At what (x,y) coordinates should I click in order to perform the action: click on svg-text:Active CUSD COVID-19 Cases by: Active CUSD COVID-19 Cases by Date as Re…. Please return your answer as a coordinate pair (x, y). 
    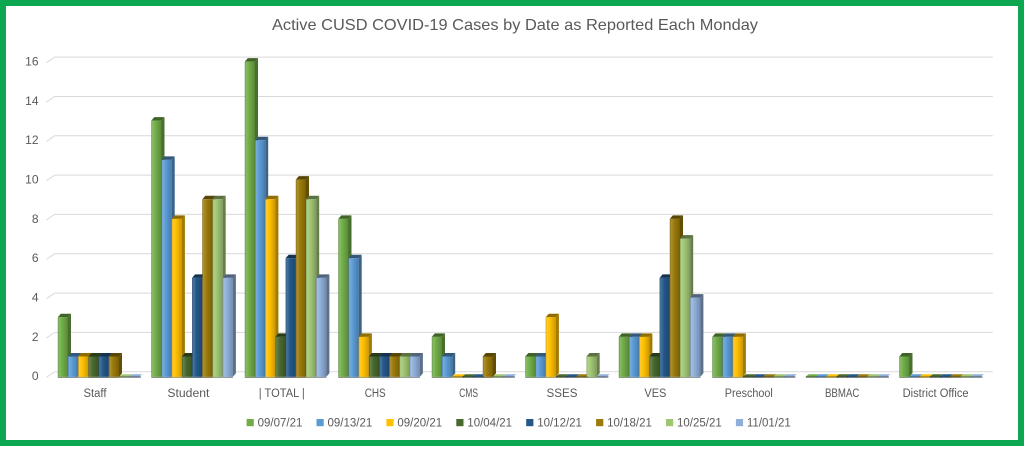
    Looking at the image, I should click on (515, 25).